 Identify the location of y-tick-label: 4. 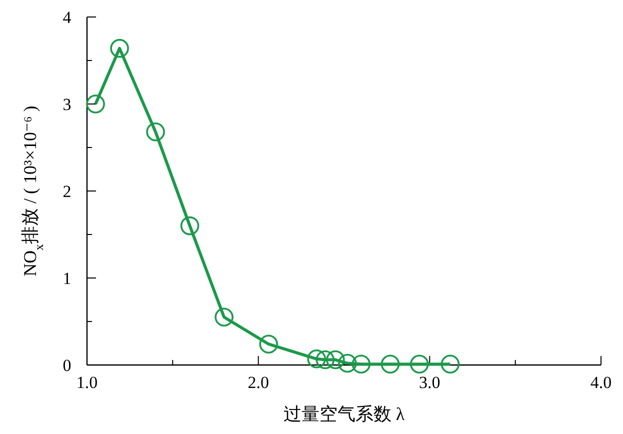
(67, 17).